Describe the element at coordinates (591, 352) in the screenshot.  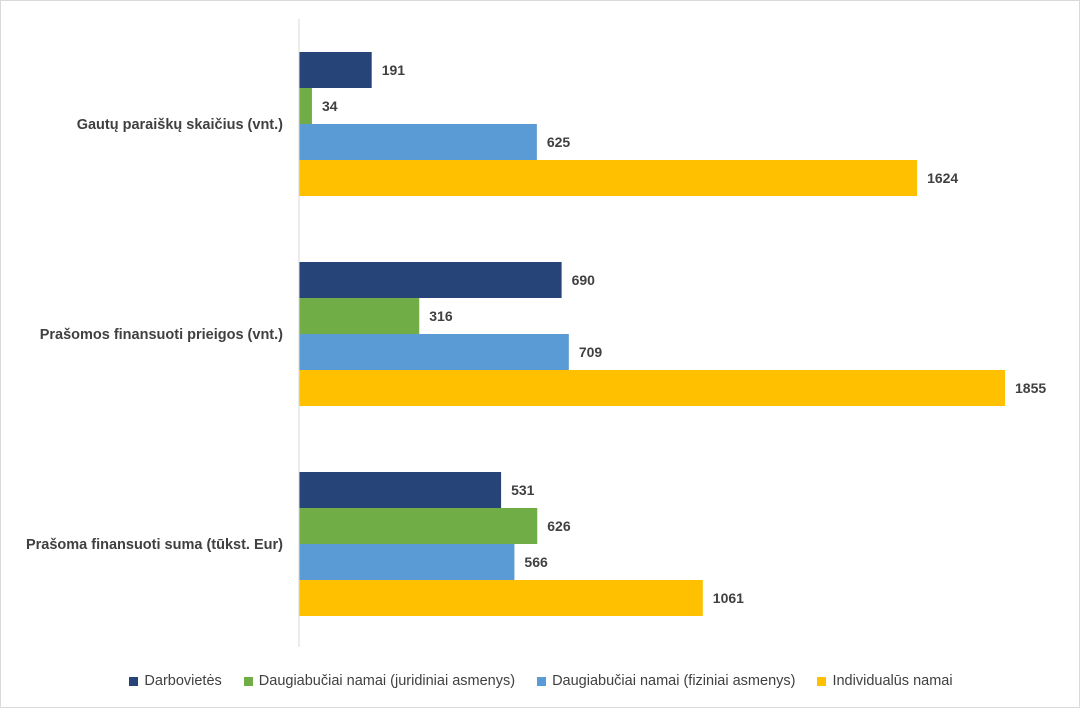
I see `data-label: 709` at that location.